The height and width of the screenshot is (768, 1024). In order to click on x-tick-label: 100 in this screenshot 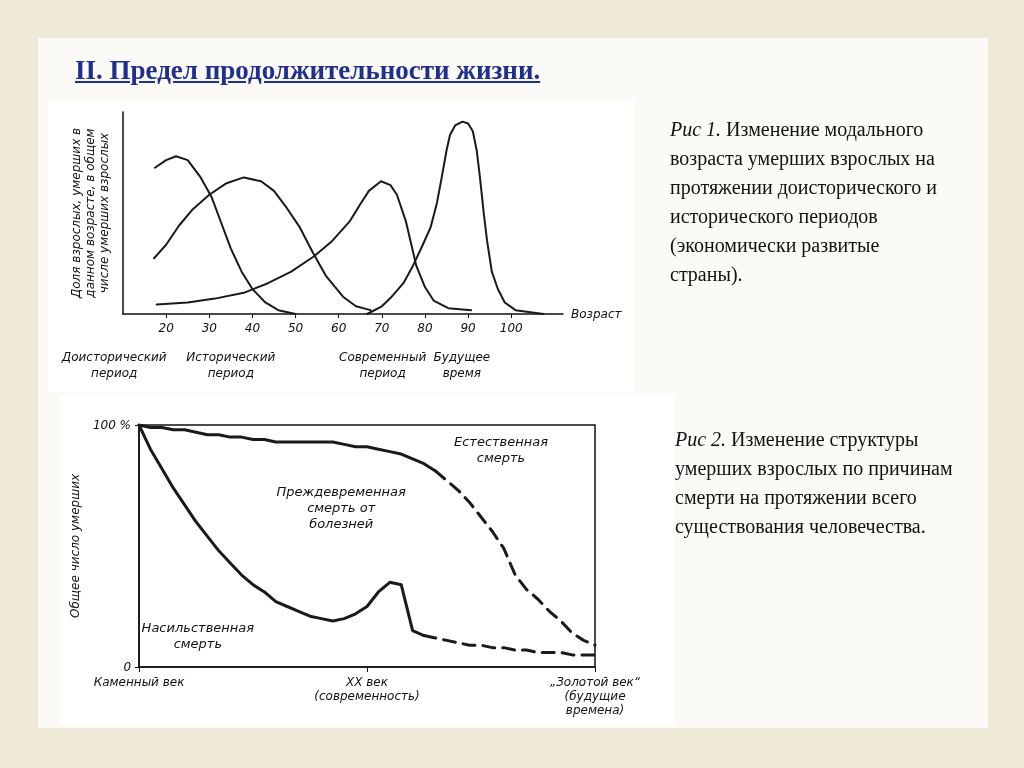, I will do `click(511, 328)`.